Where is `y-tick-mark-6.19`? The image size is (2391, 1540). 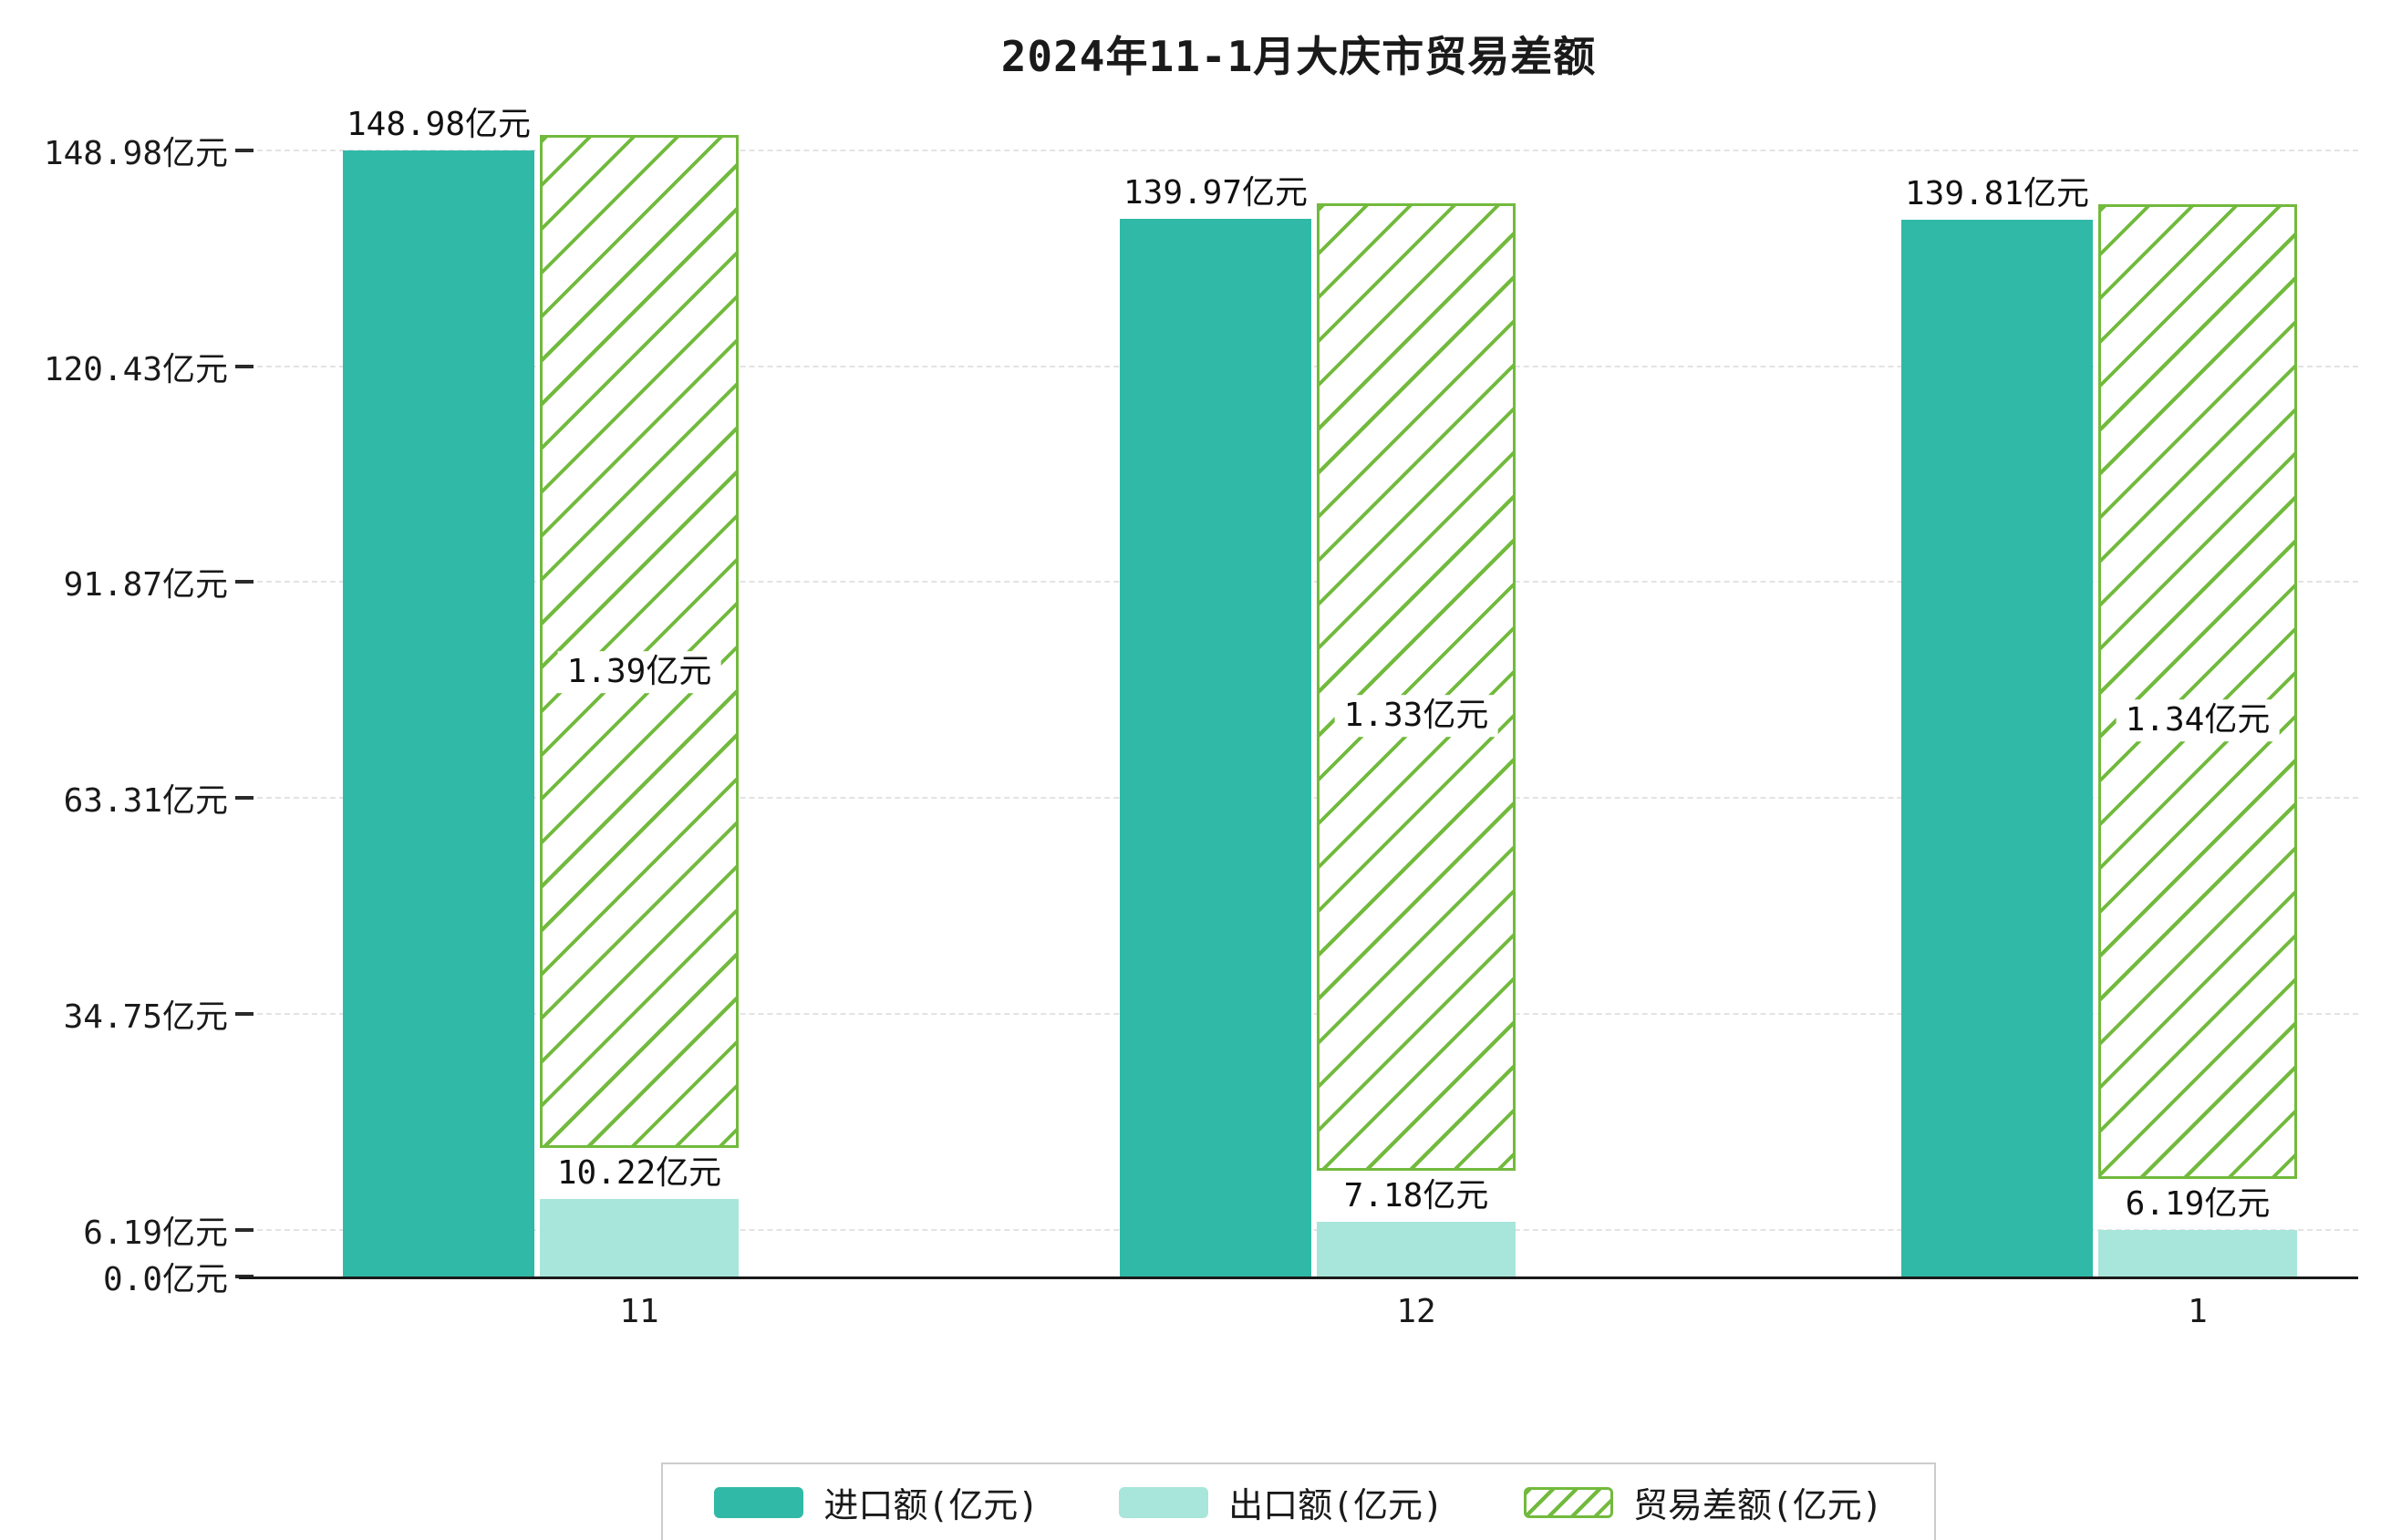 y-tick-mark-6.19 is located at coordinates (245, 1229).